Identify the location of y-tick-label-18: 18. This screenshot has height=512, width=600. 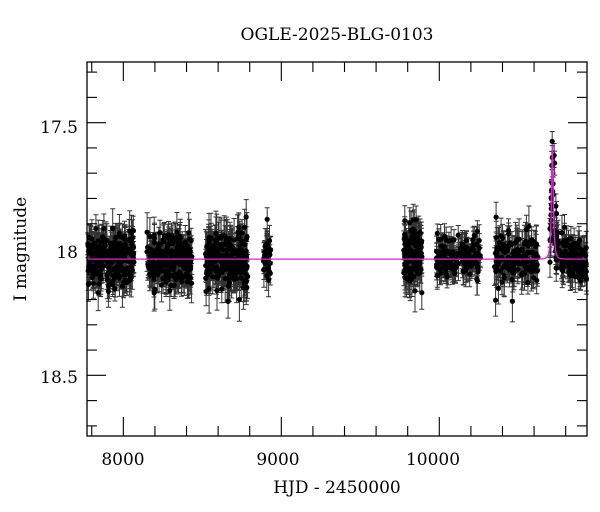
(67, 253).